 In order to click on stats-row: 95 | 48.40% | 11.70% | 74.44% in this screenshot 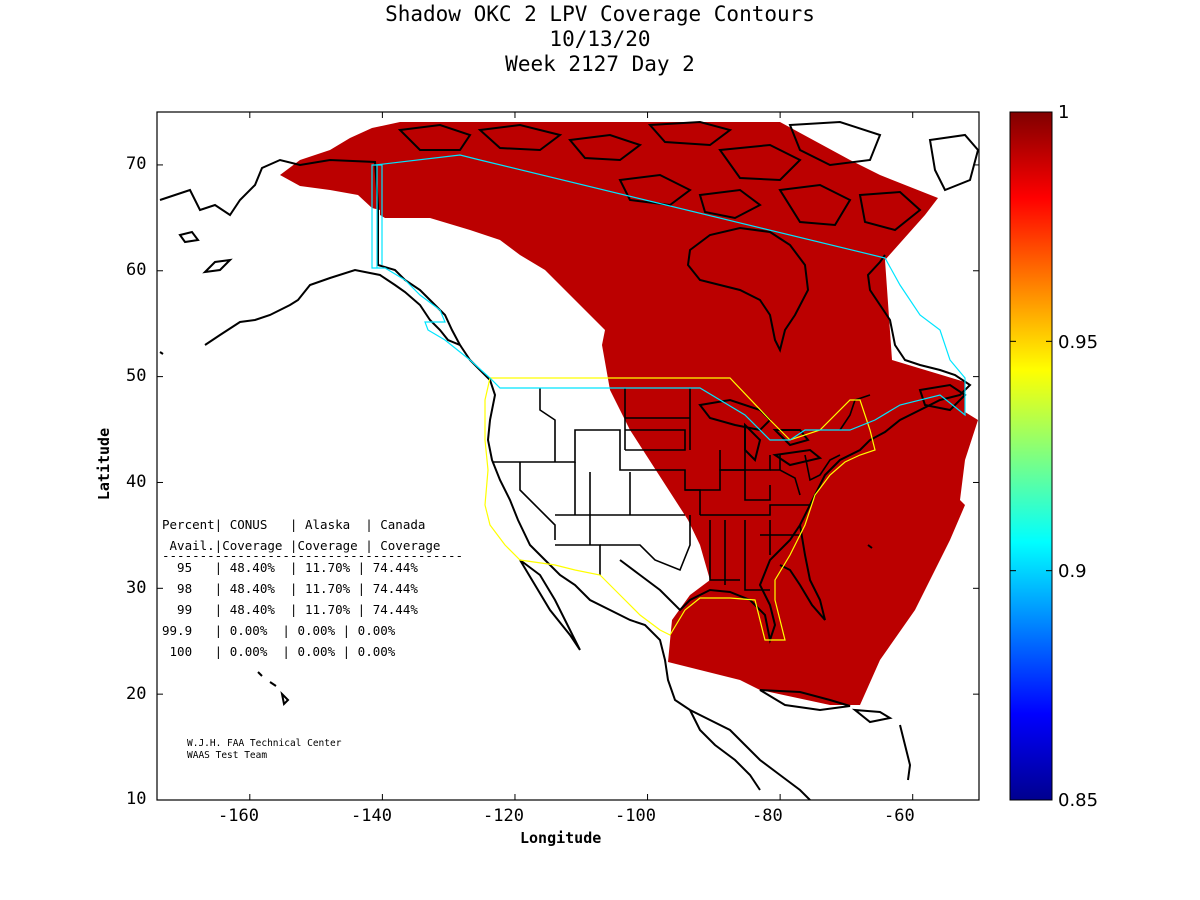, I will do `click(290, 567)`.